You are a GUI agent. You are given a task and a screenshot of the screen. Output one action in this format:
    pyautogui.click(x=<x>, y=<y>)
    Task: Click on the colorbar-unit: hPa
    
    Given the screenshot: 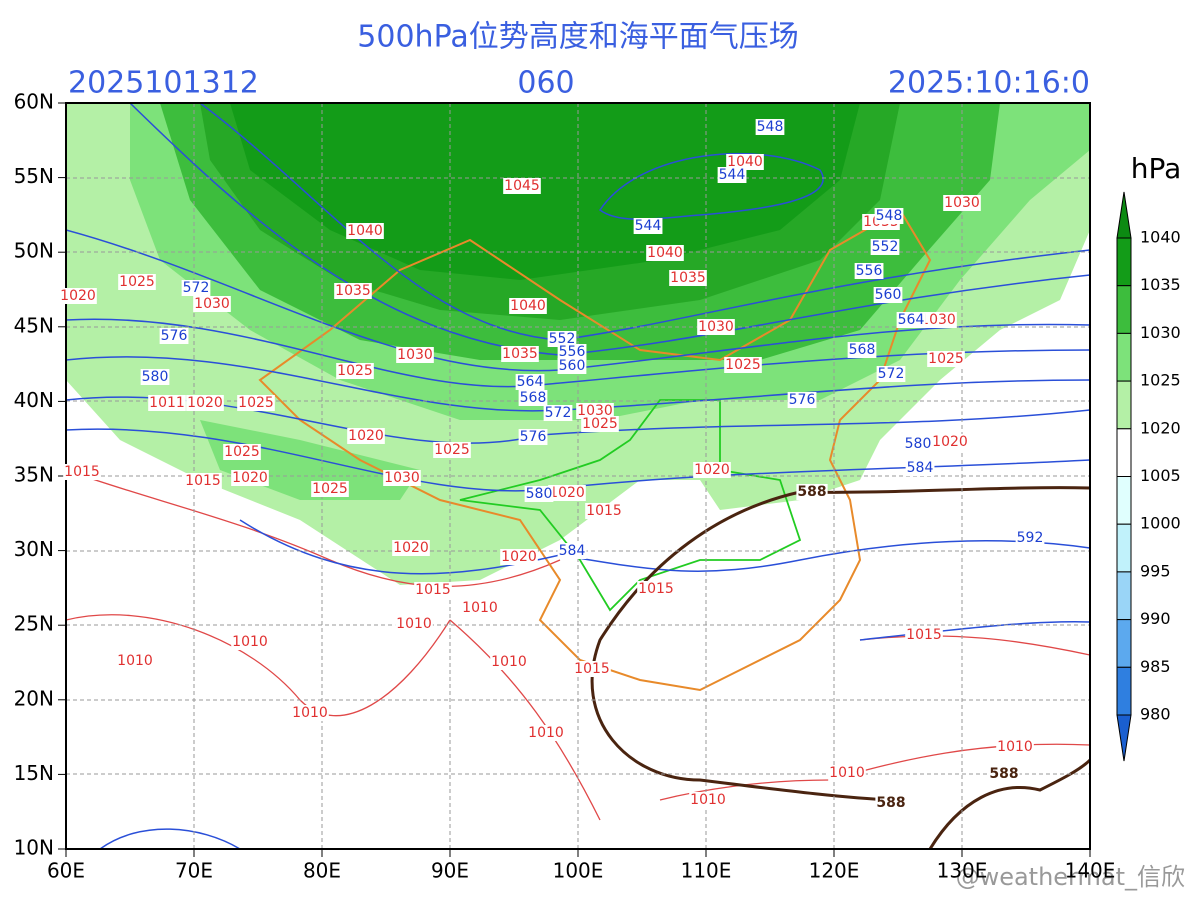 What is the action you would take?
    pyautogui.click(x=1156, y=168)
    